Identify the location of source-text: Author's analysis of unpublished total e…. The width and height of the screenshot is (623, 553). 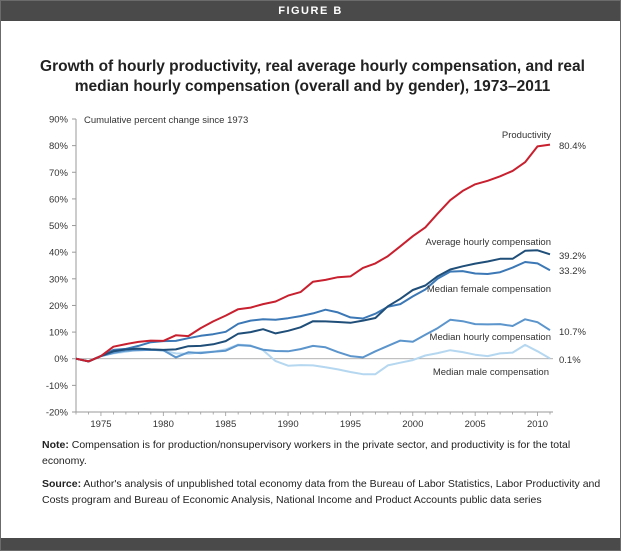
(321, 492).